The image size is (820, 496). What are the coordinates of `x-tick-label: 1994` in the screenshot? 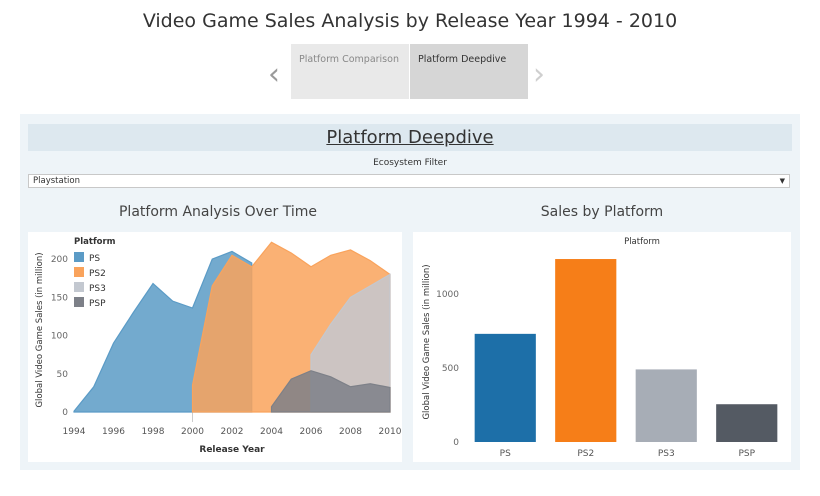 It's located at (74, 432).